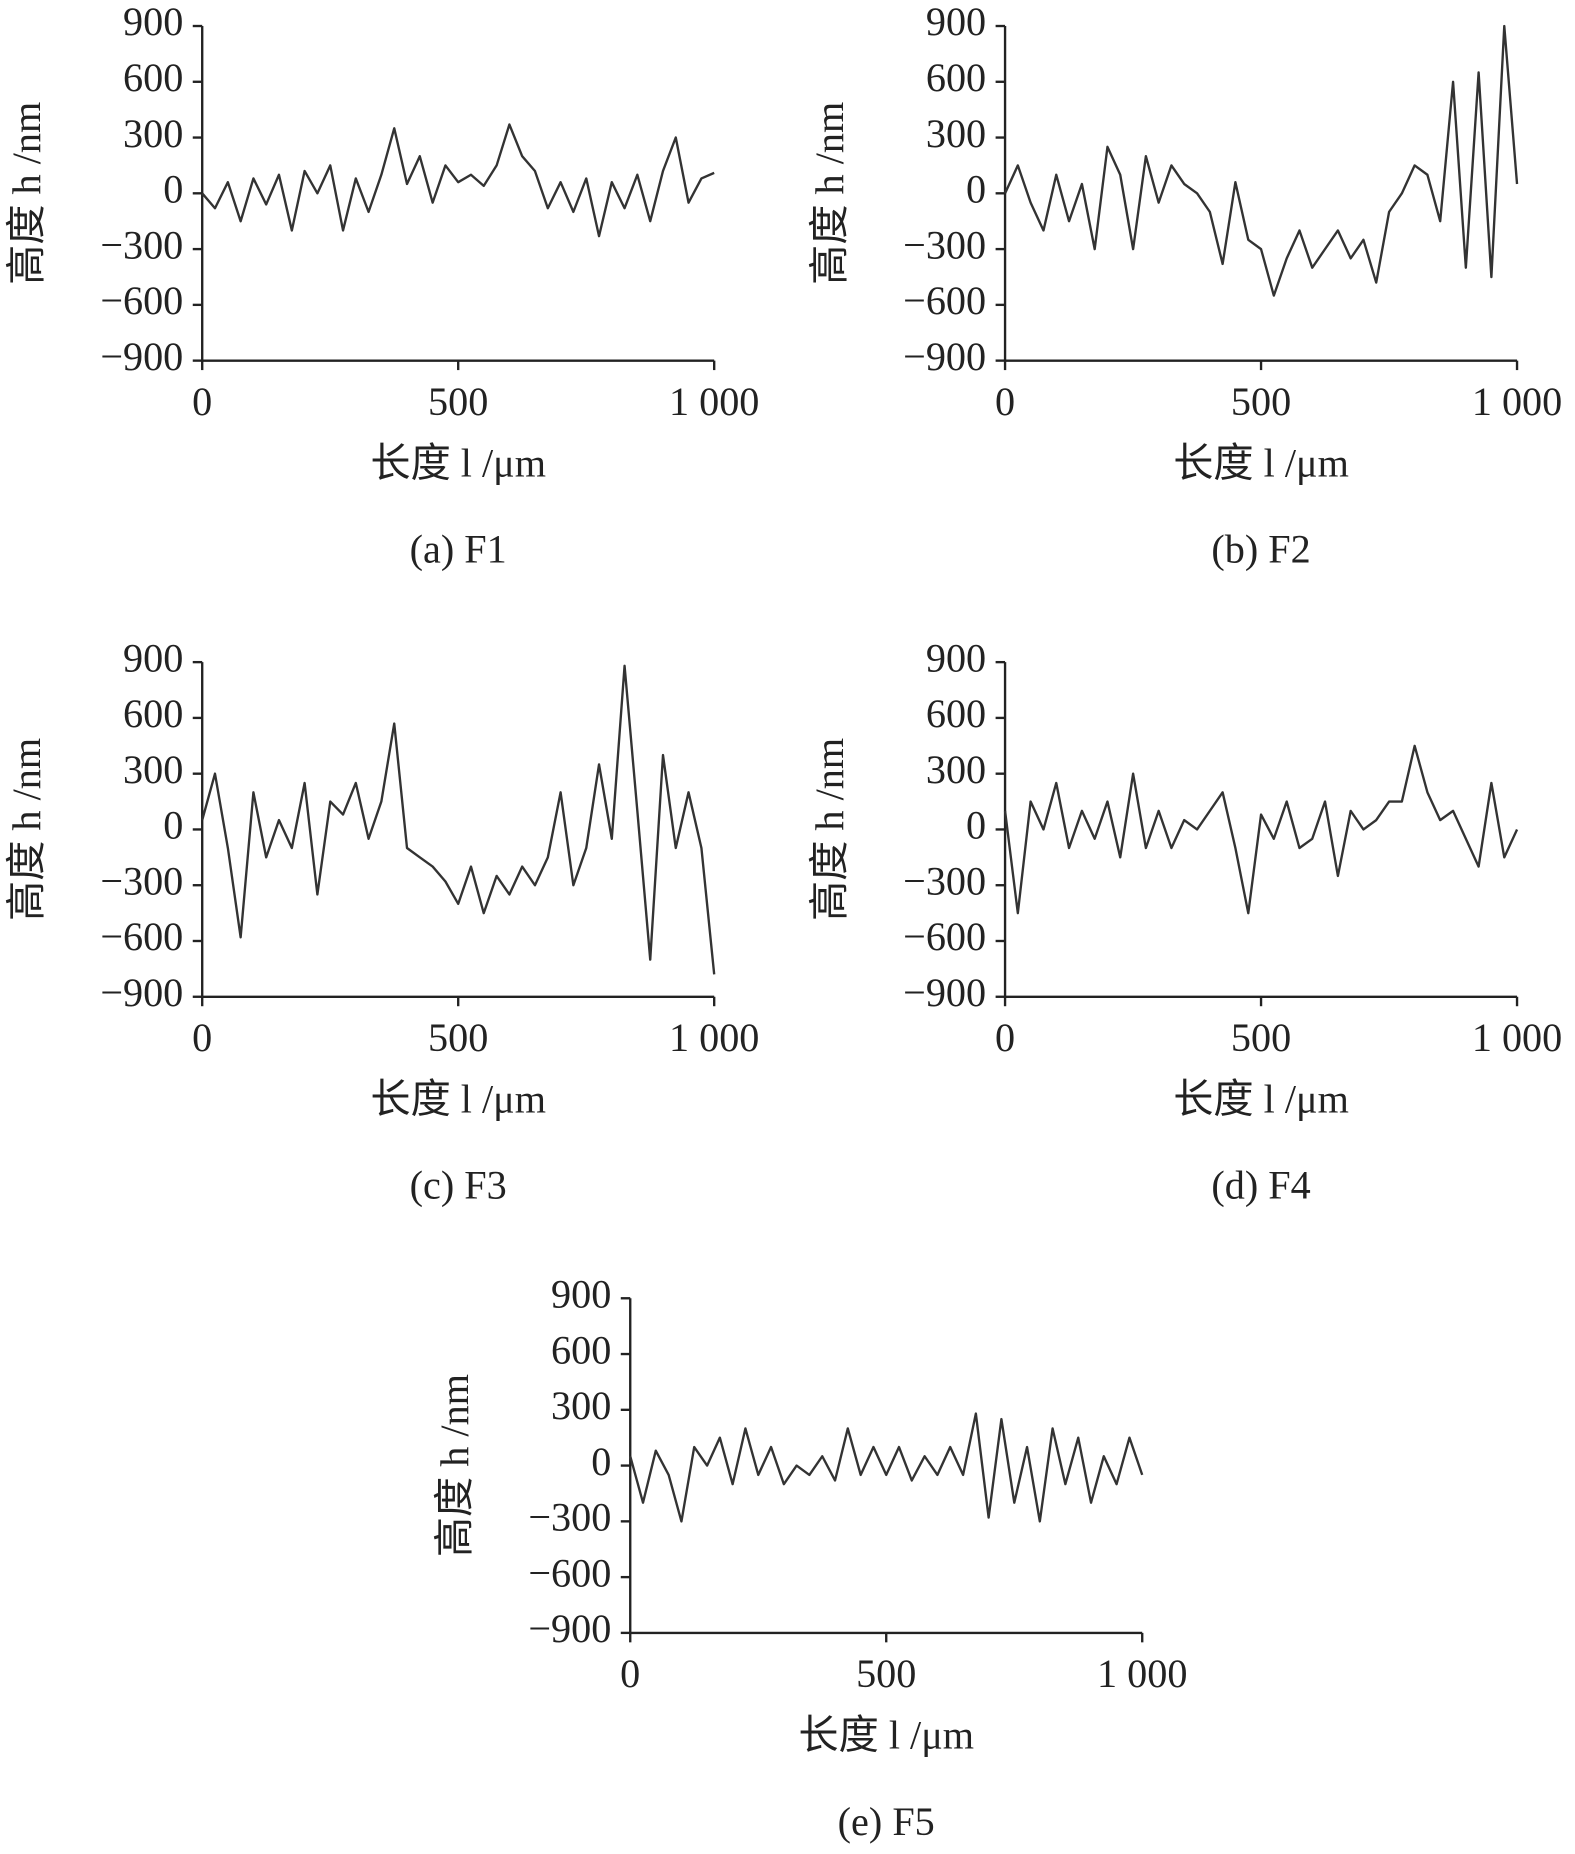 The width and height of the screenshot is (1575, 1854). Describe the element at coordinates (886, 1821) in the screenshot. I see `chart-title: (e) F5` at that location.